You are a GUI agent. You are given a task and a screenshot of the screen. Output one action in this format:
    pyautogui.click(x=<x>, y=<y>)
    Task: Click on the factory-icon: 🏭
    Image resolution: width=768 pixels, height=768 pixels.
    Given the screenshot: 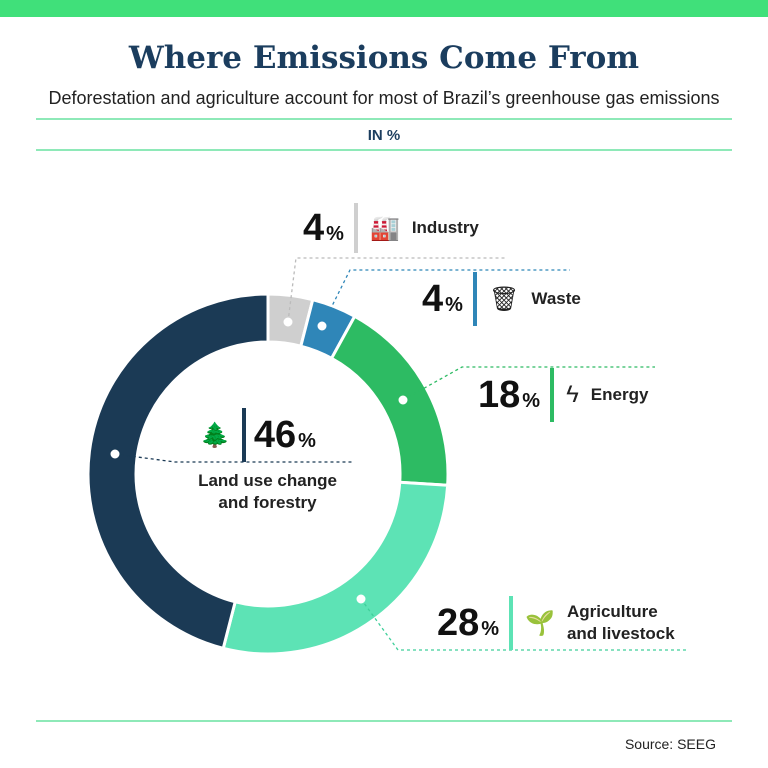 What is the action you would take?
    pyautogui.click(x=384, y=228)
    